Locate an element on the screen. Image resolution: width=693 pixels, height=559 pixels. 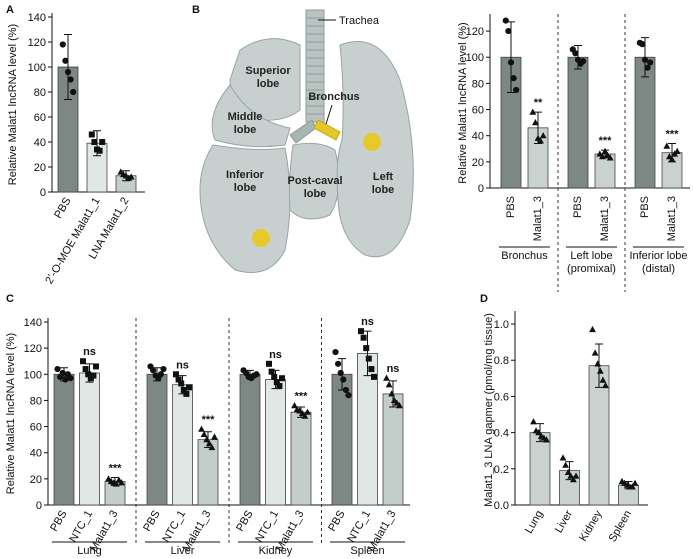
group-label: (promixal) is located at coordinates (591, 269).